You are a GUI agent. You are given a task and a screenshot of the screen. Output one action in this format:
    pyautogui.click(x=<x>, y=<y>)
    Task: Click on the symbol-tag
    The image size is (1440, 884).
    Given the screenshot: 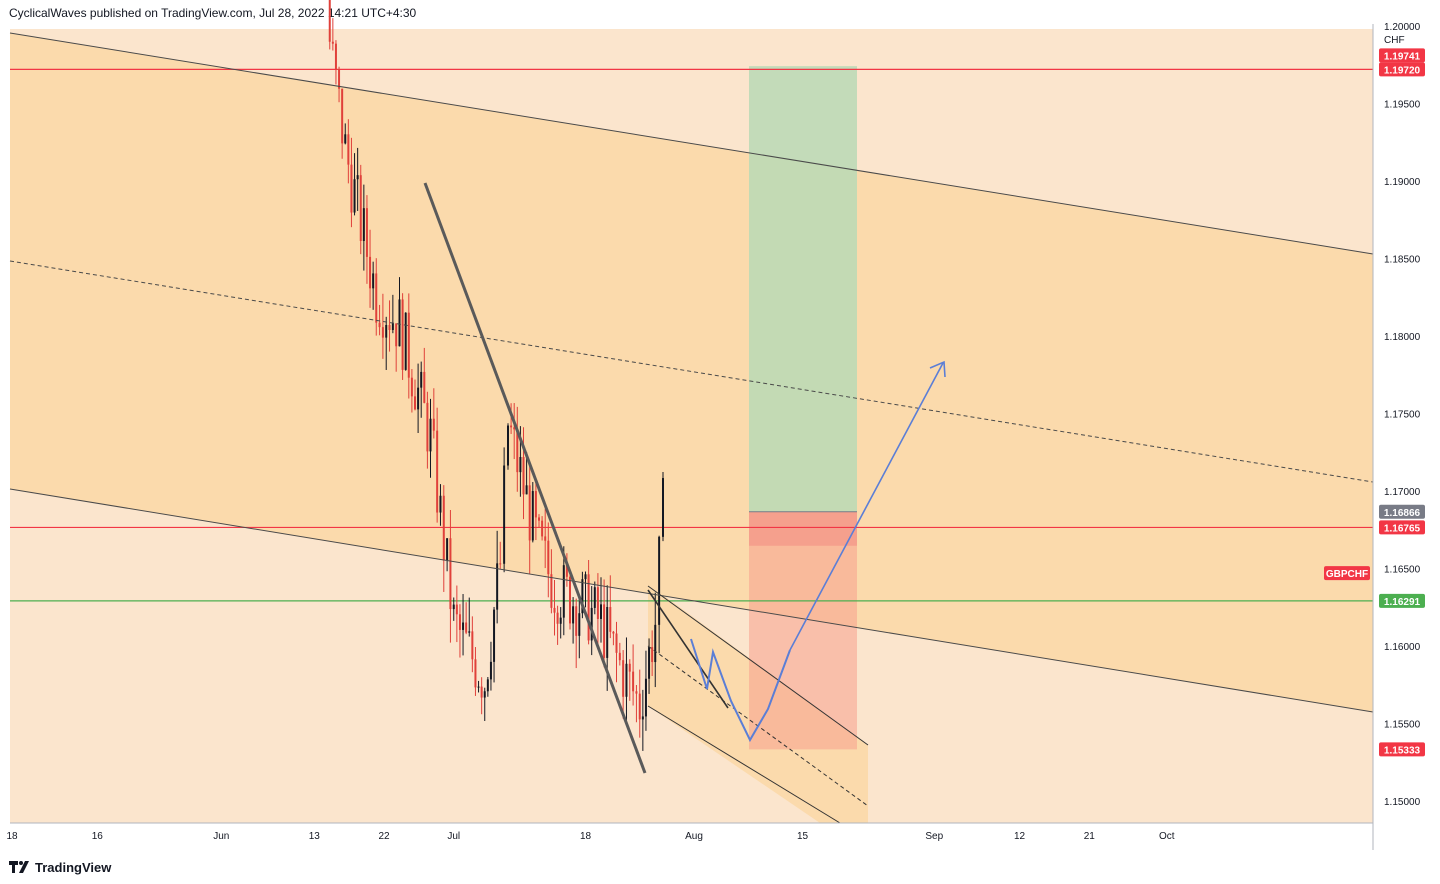 What is the action you would take?
    pyautogui.click(x=1347, y=573)
    